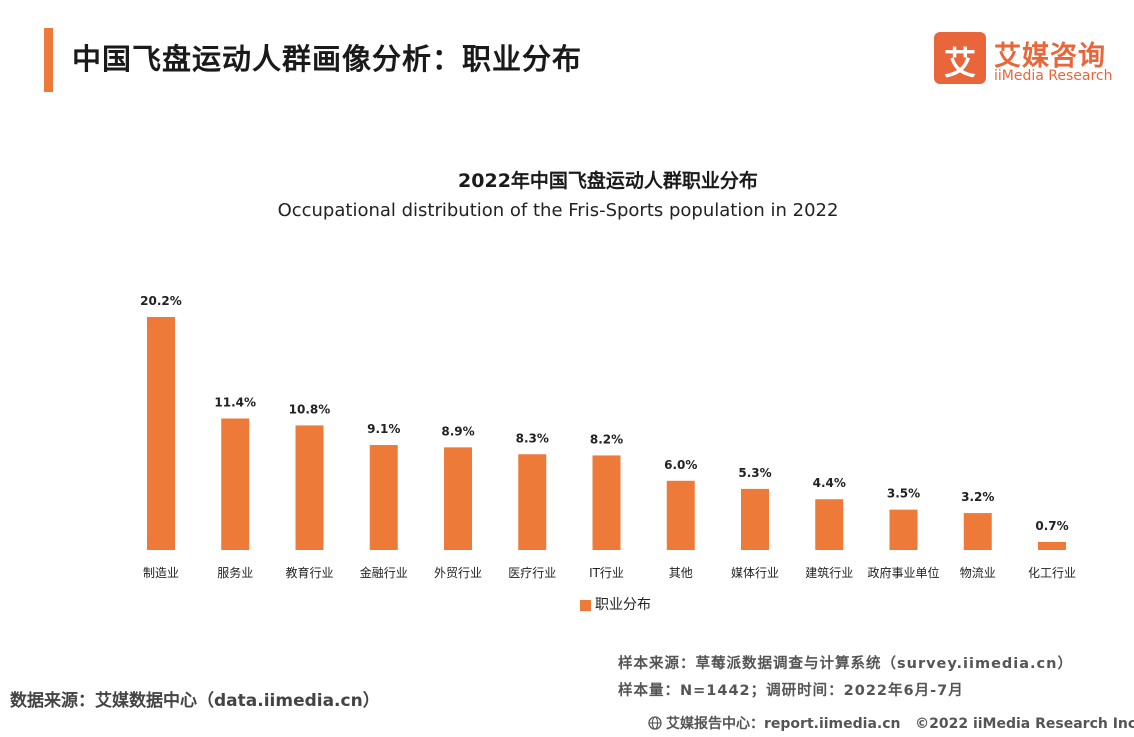  What do you see at coordinates (978, 573) in the screenshot?
I see `category-label-11: 物流业` at bounding box center [978, 573].